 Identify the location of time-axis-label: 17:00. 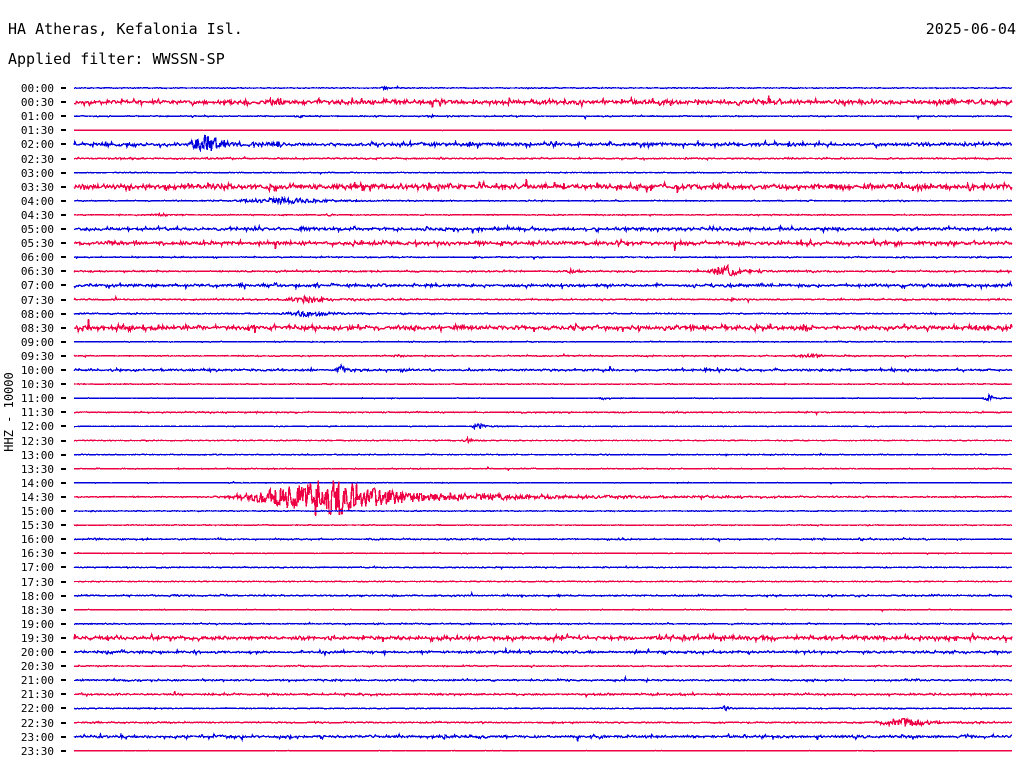
(37, 568).